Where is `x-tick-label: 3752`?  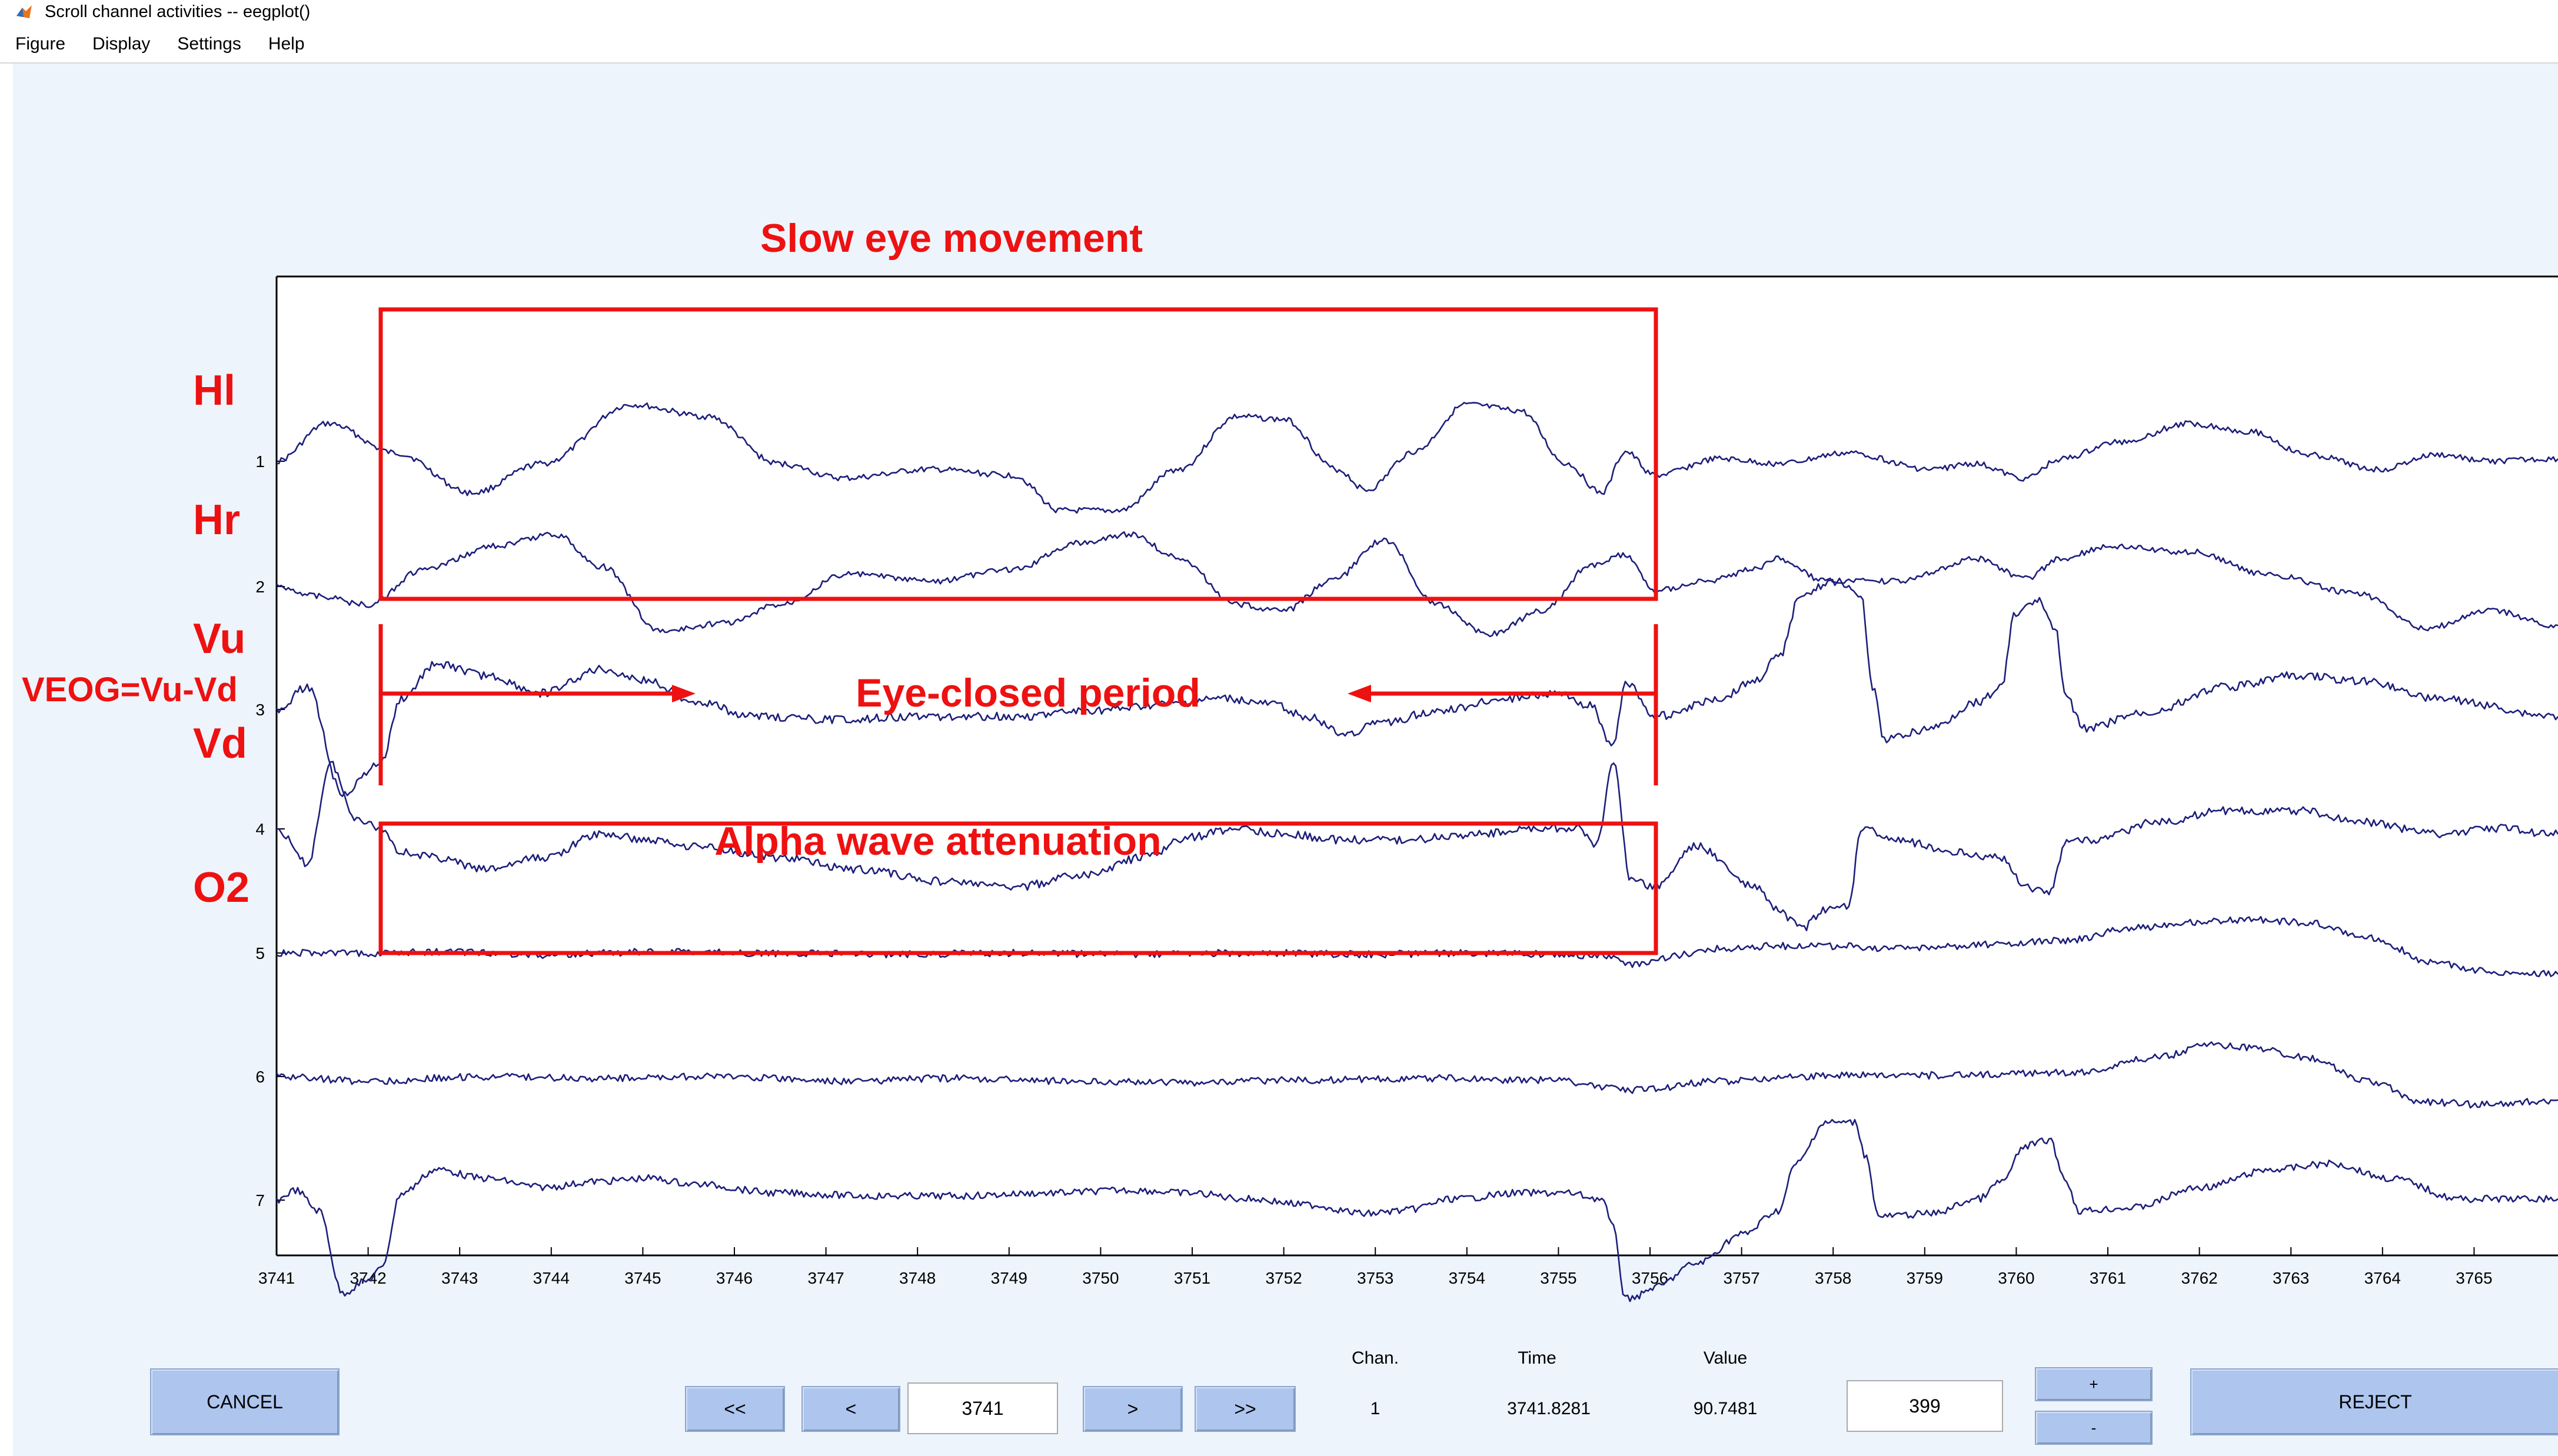 x-tick-label: 3752 is located at coordinates (1284, 1278).